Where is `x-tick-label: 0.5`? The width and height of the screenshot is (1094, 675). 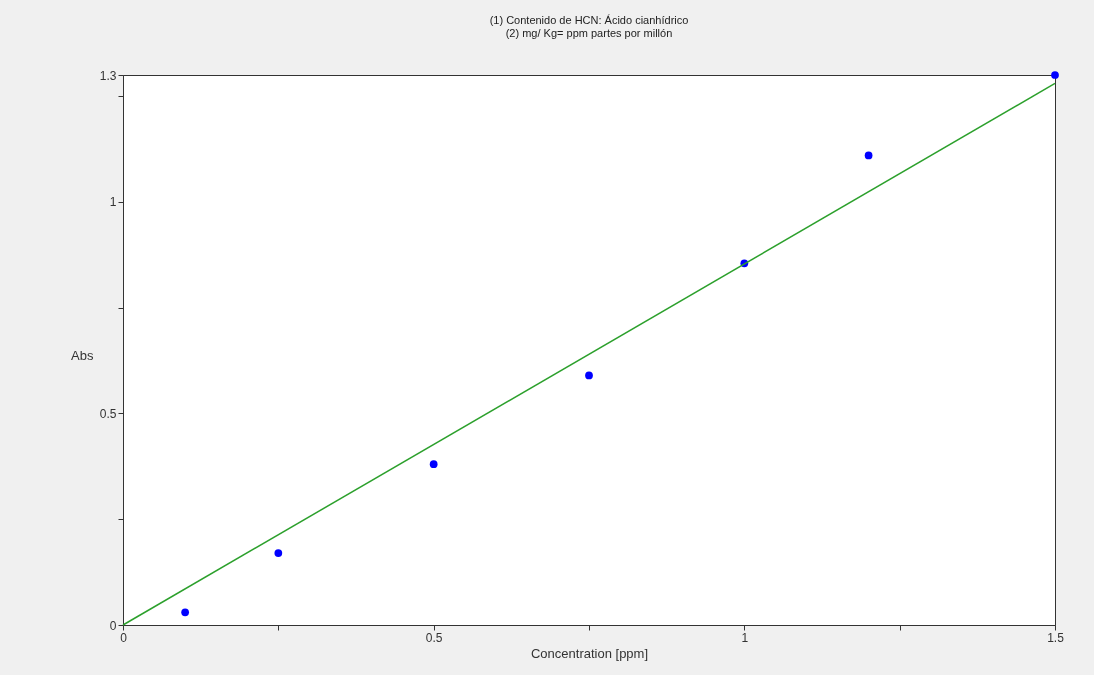
x-tick-label: 0.5 is located at coordinates (434, 637).